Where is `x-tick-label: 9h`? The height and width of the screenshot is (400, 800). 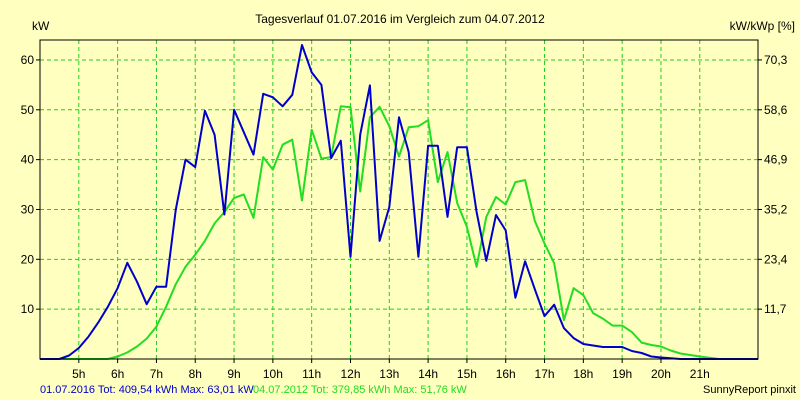
x-tick-label: 9h is located at coordinates (233, 374).